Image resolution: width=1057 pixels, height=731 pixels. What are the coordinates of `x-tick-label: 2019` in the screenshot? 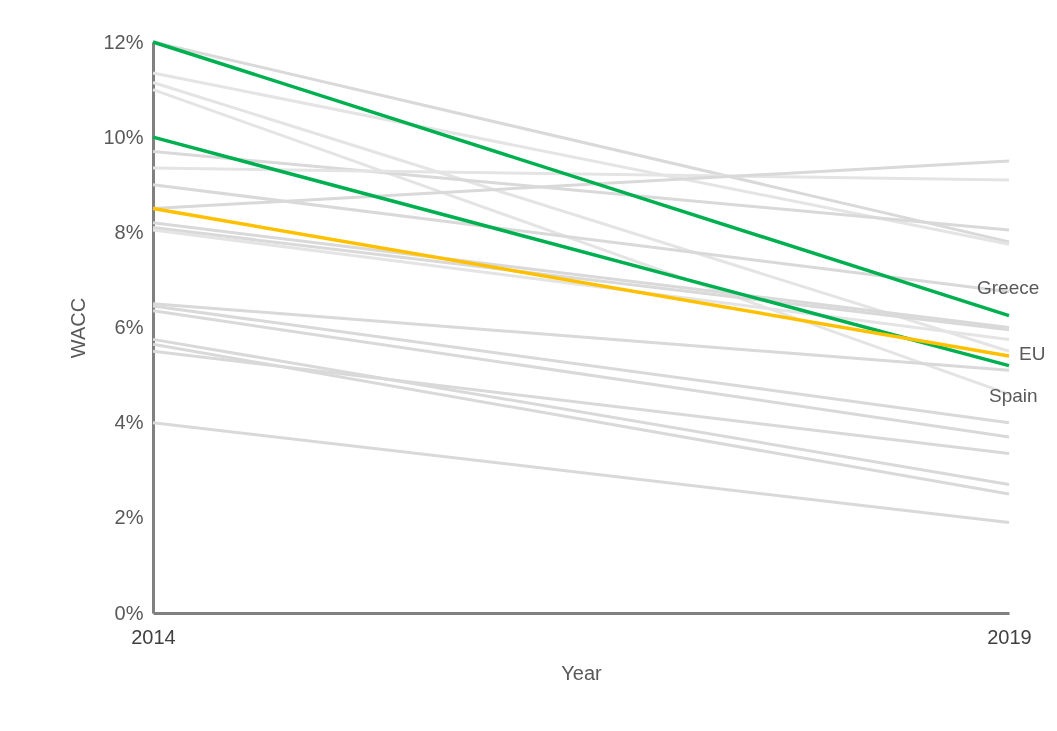 It's located at (1009, 636).